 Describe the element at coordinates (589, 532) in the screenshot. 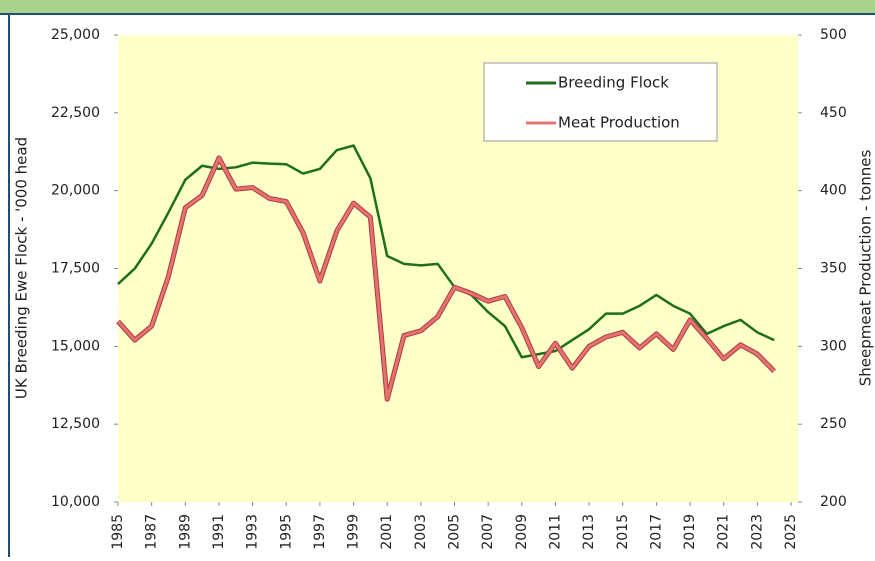

I see `x-tick-label: 2013` at that location.